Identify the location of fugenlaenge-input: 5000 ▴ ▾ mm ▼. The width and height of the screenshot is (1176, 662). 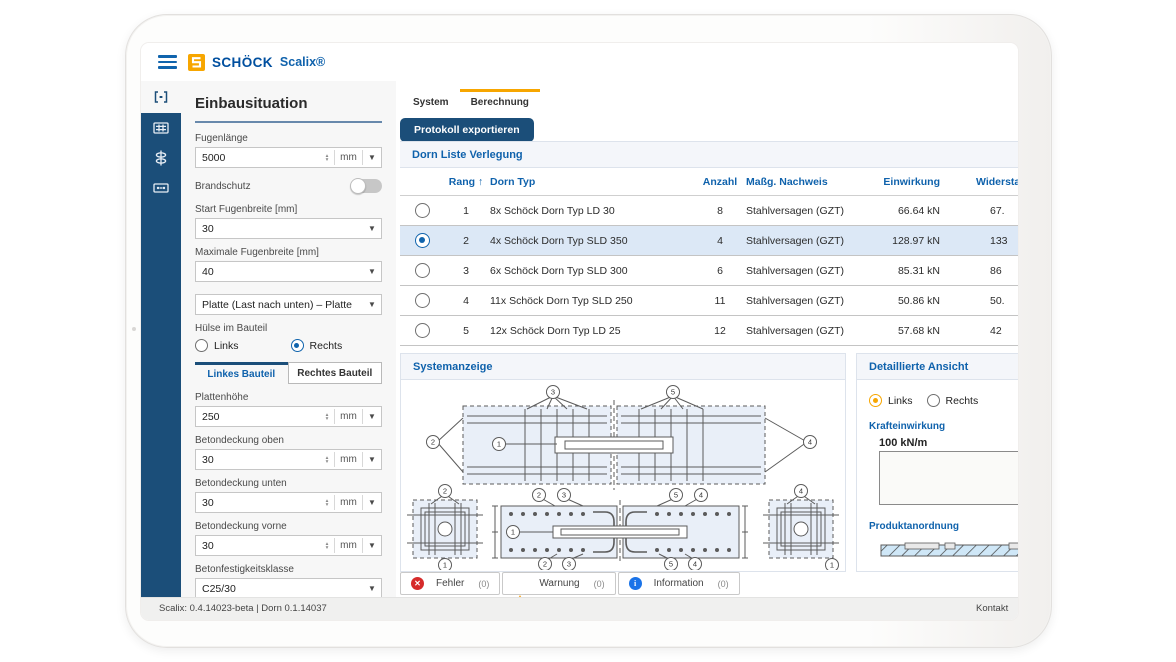
(288, 157).